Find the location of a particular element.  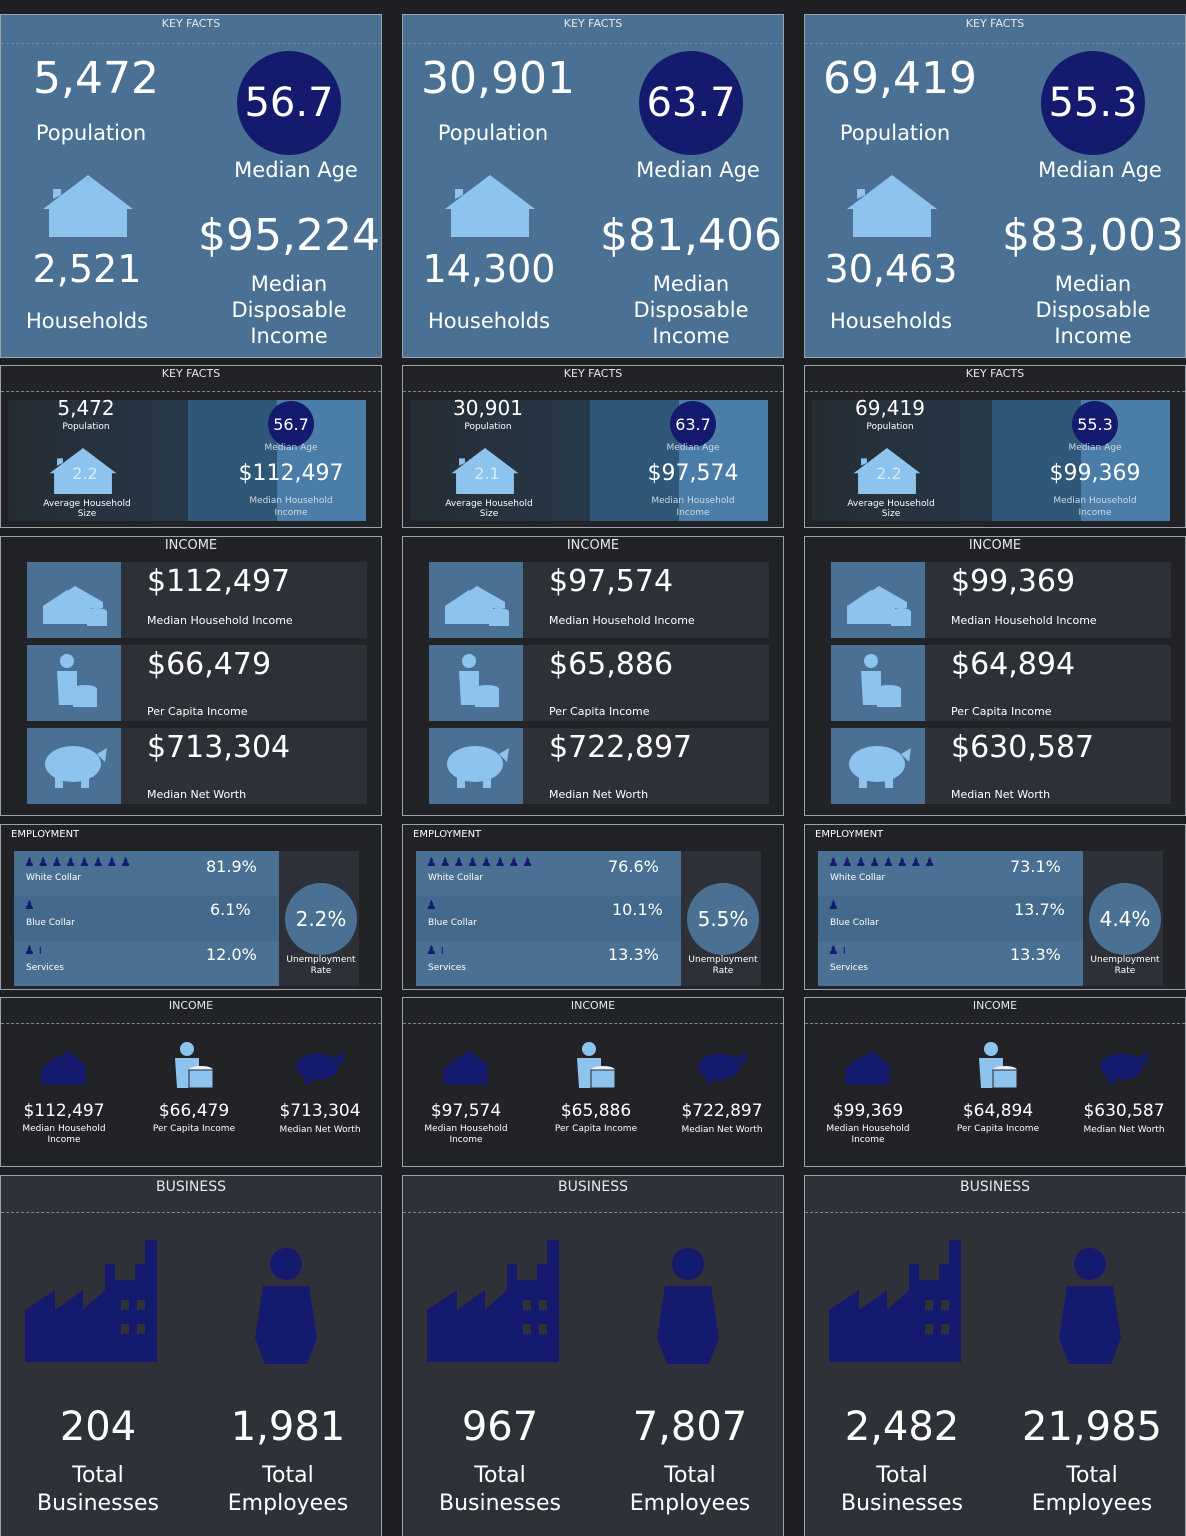

income-row-per-capita: $64,894 Per Capita Income is located at coordinates (1001, 683).